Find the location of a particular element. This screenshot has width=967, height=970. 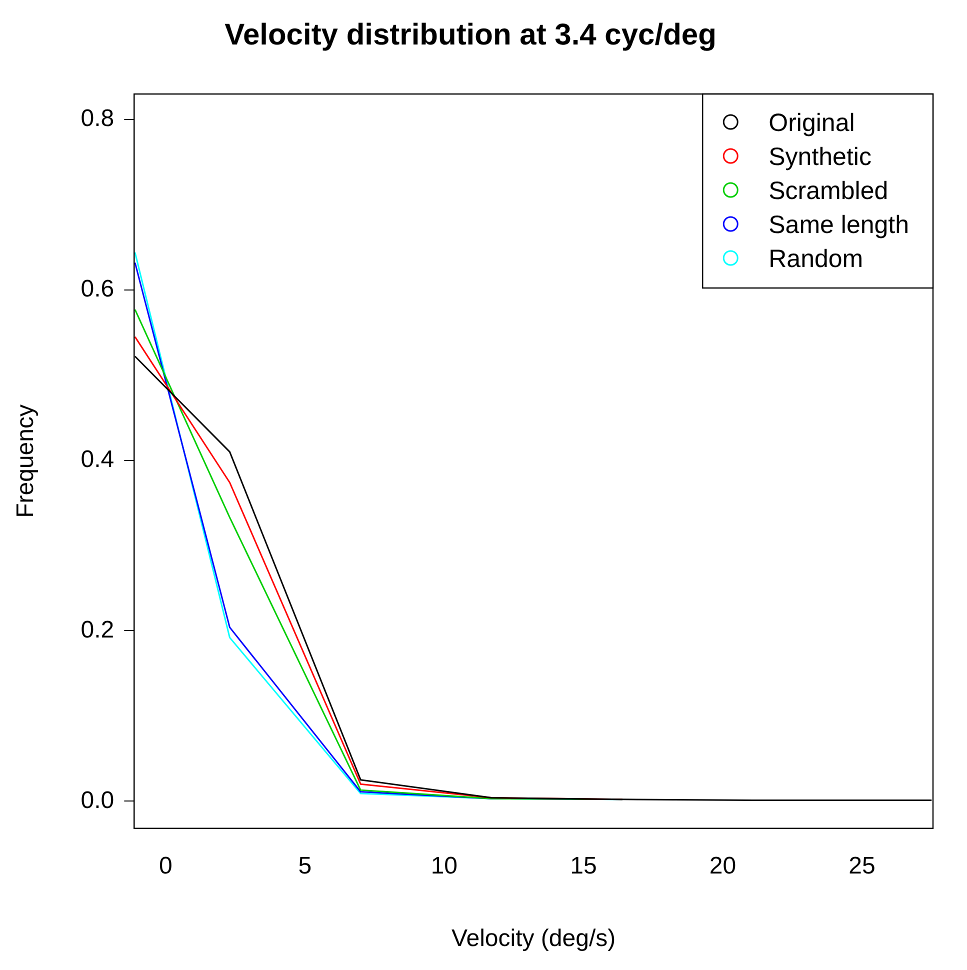

legend-label: Random is located at coordinates (816, 258).